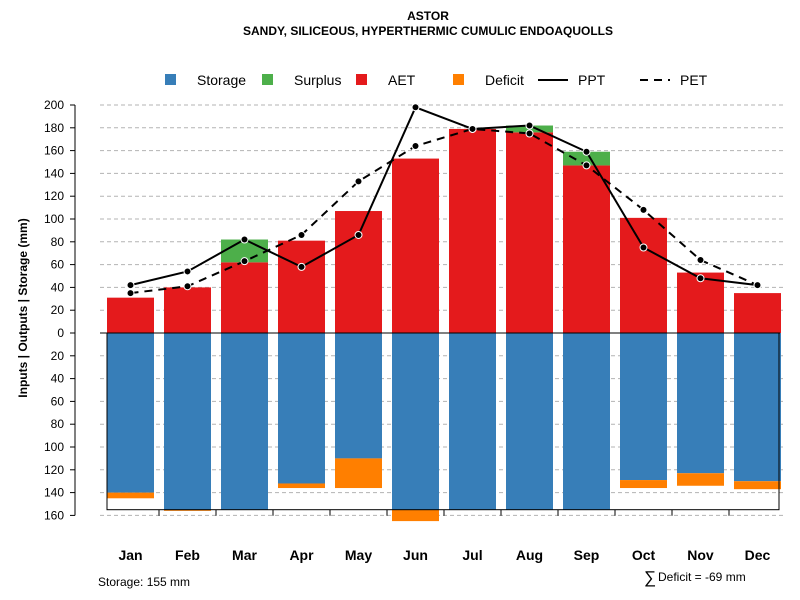  What do you see at coordinates (58, 356) in the screenshot?
I see `y-tick-label: 20` at bounding box center [58, 356].